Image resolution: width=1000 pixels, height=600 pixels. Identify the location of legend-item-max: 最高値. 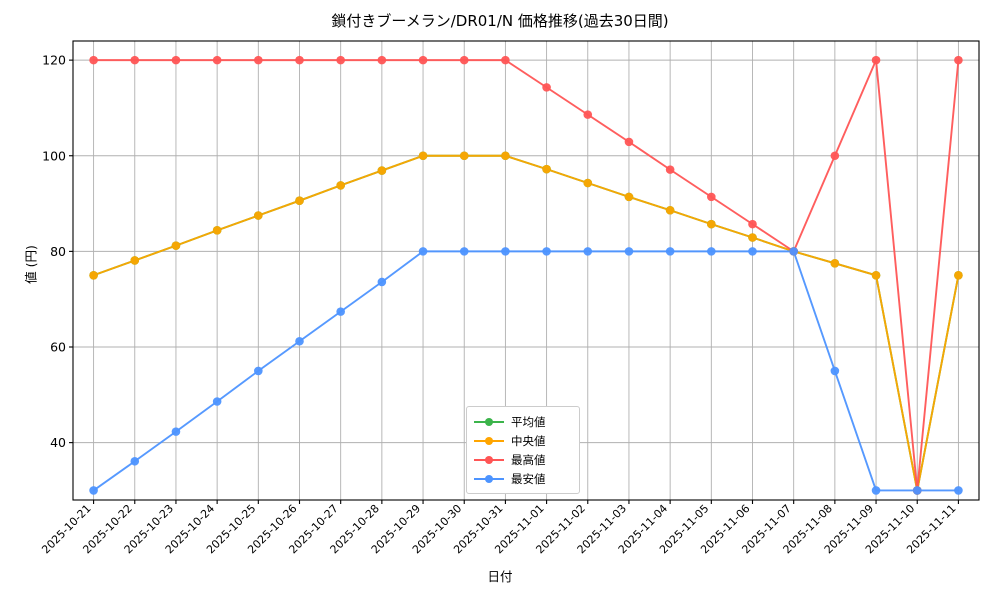
(523, 459).